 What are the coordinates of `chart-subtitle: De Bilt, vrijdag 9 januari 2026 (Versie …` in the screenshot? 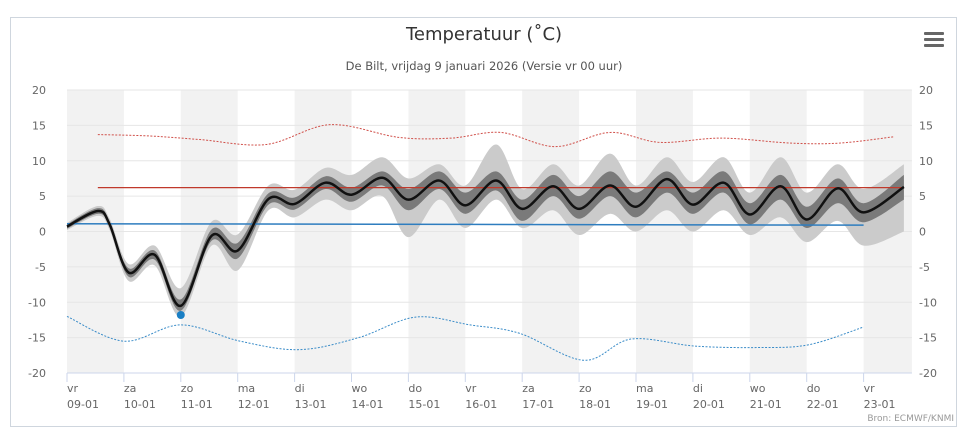 It's located at (484, 66).